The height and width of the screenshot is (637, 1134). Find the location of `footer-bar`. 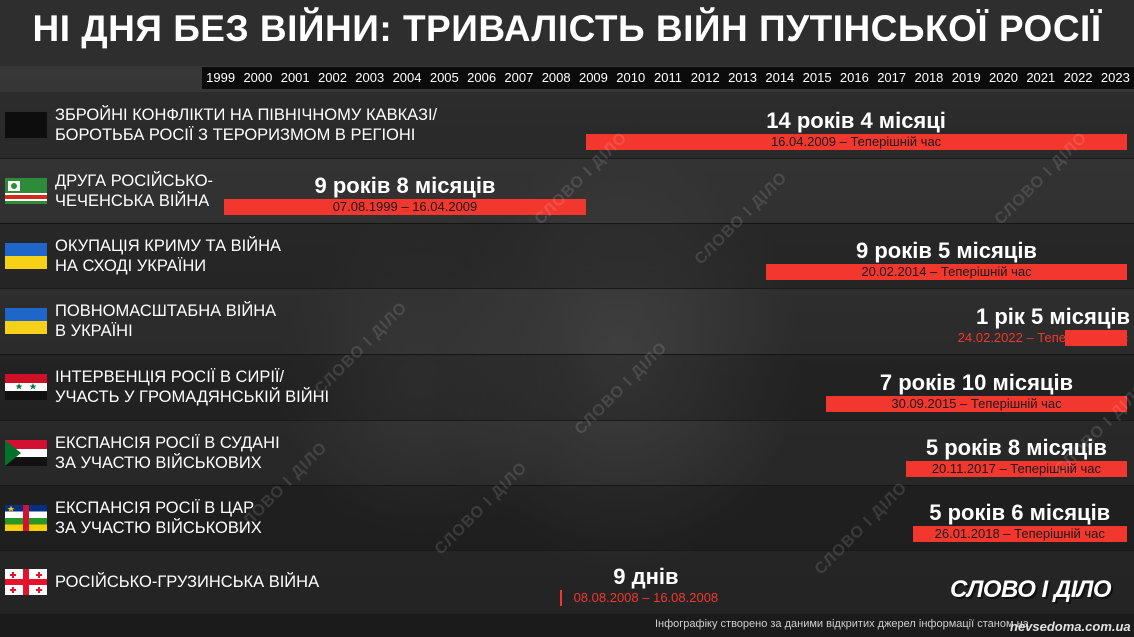

footer-bar is located at coordinates (567, 625).